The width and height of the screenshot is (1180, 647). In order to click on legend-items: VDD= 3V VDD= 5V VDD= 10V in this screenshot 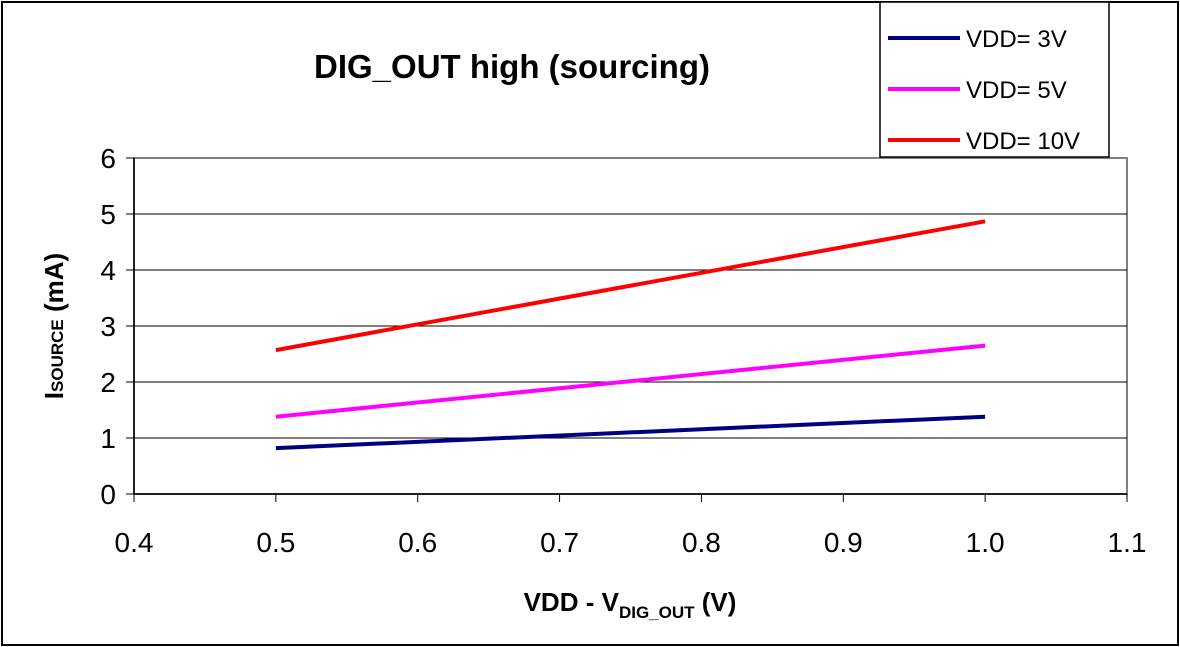, I will do `click(984, 90)`.